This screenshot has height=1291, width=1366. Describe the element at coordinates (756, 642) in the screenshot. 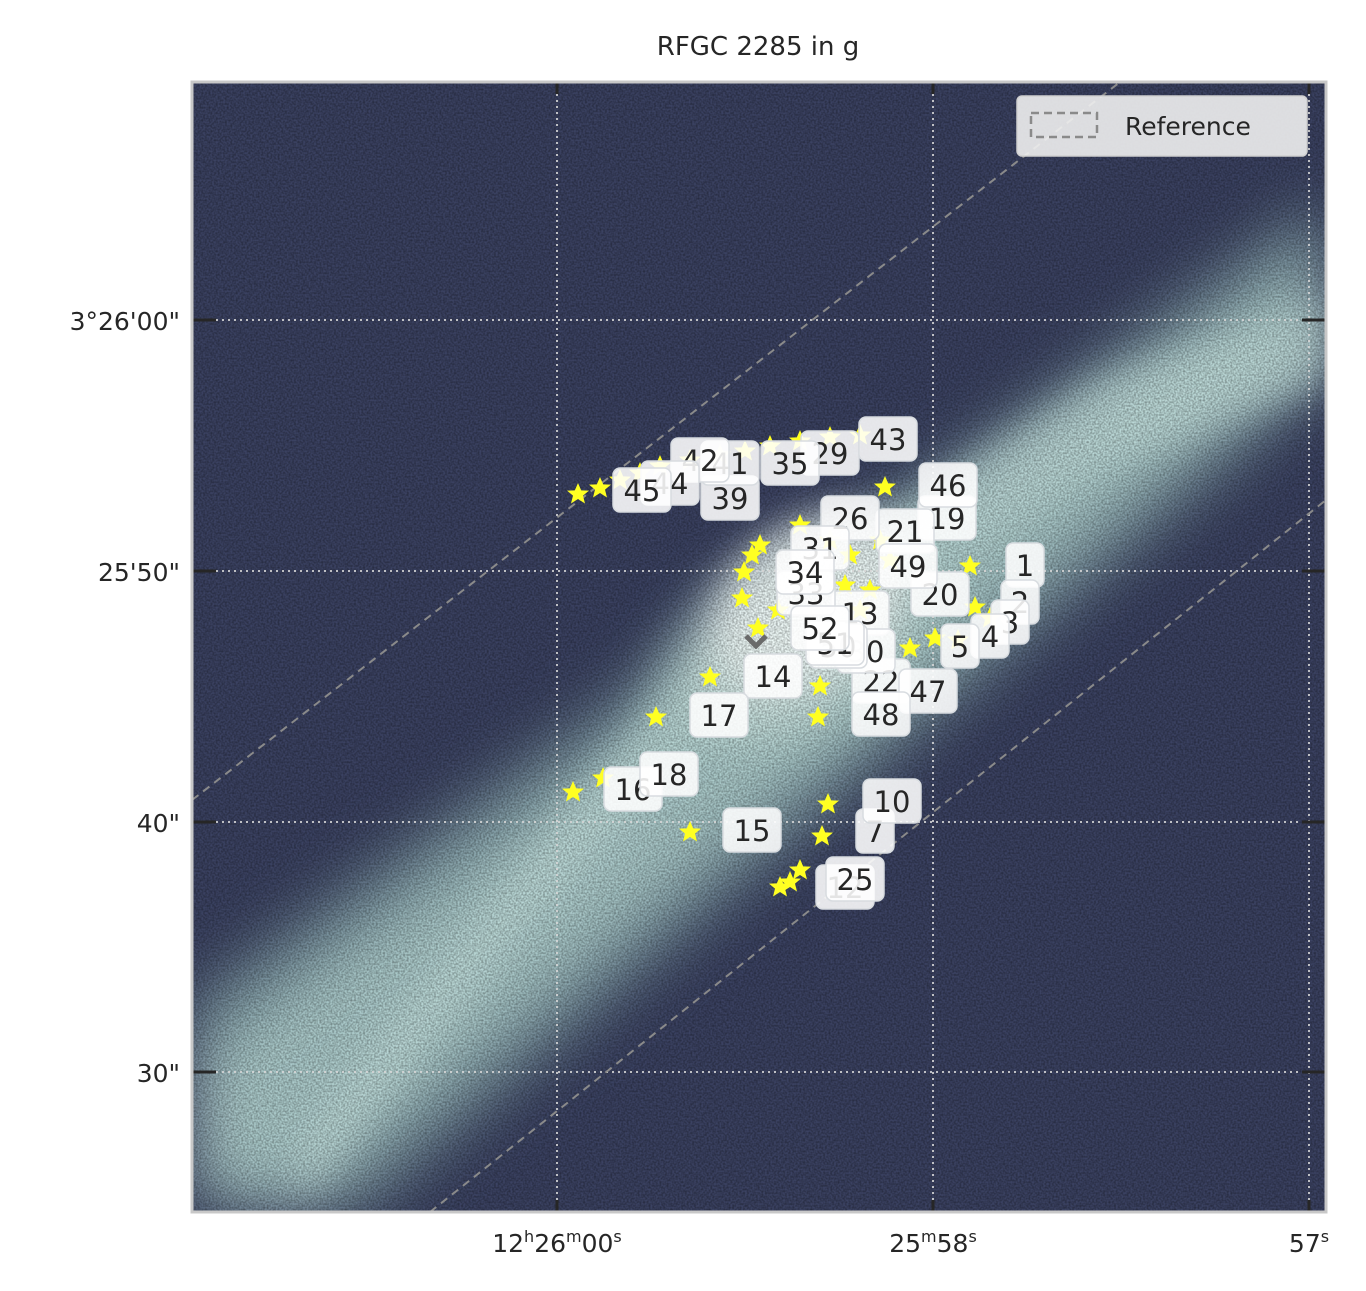

I see `center-marker` at that location.